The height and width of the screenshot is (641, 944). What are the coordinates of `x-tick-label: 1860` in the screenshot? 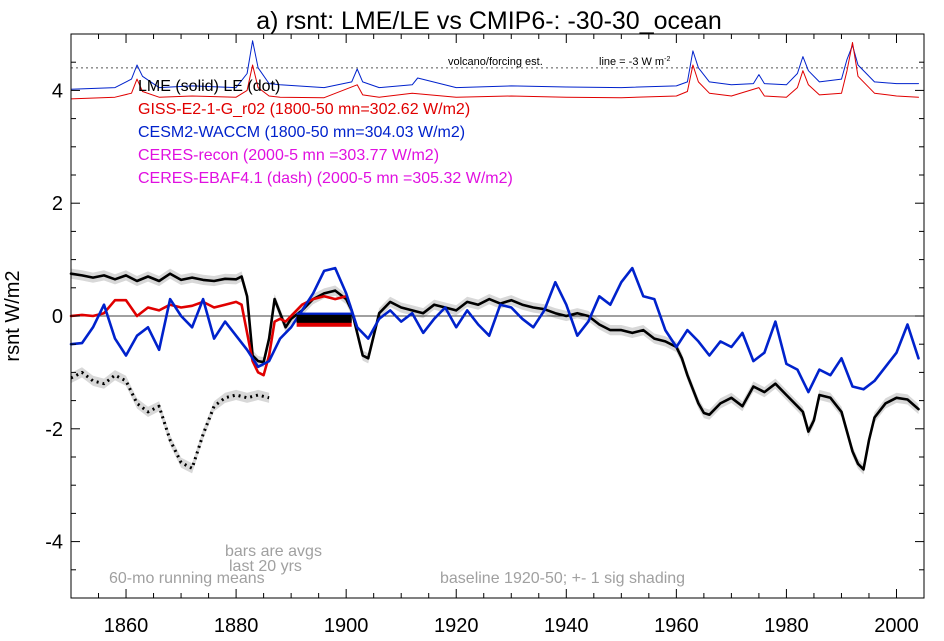 It's located at (126, 626).